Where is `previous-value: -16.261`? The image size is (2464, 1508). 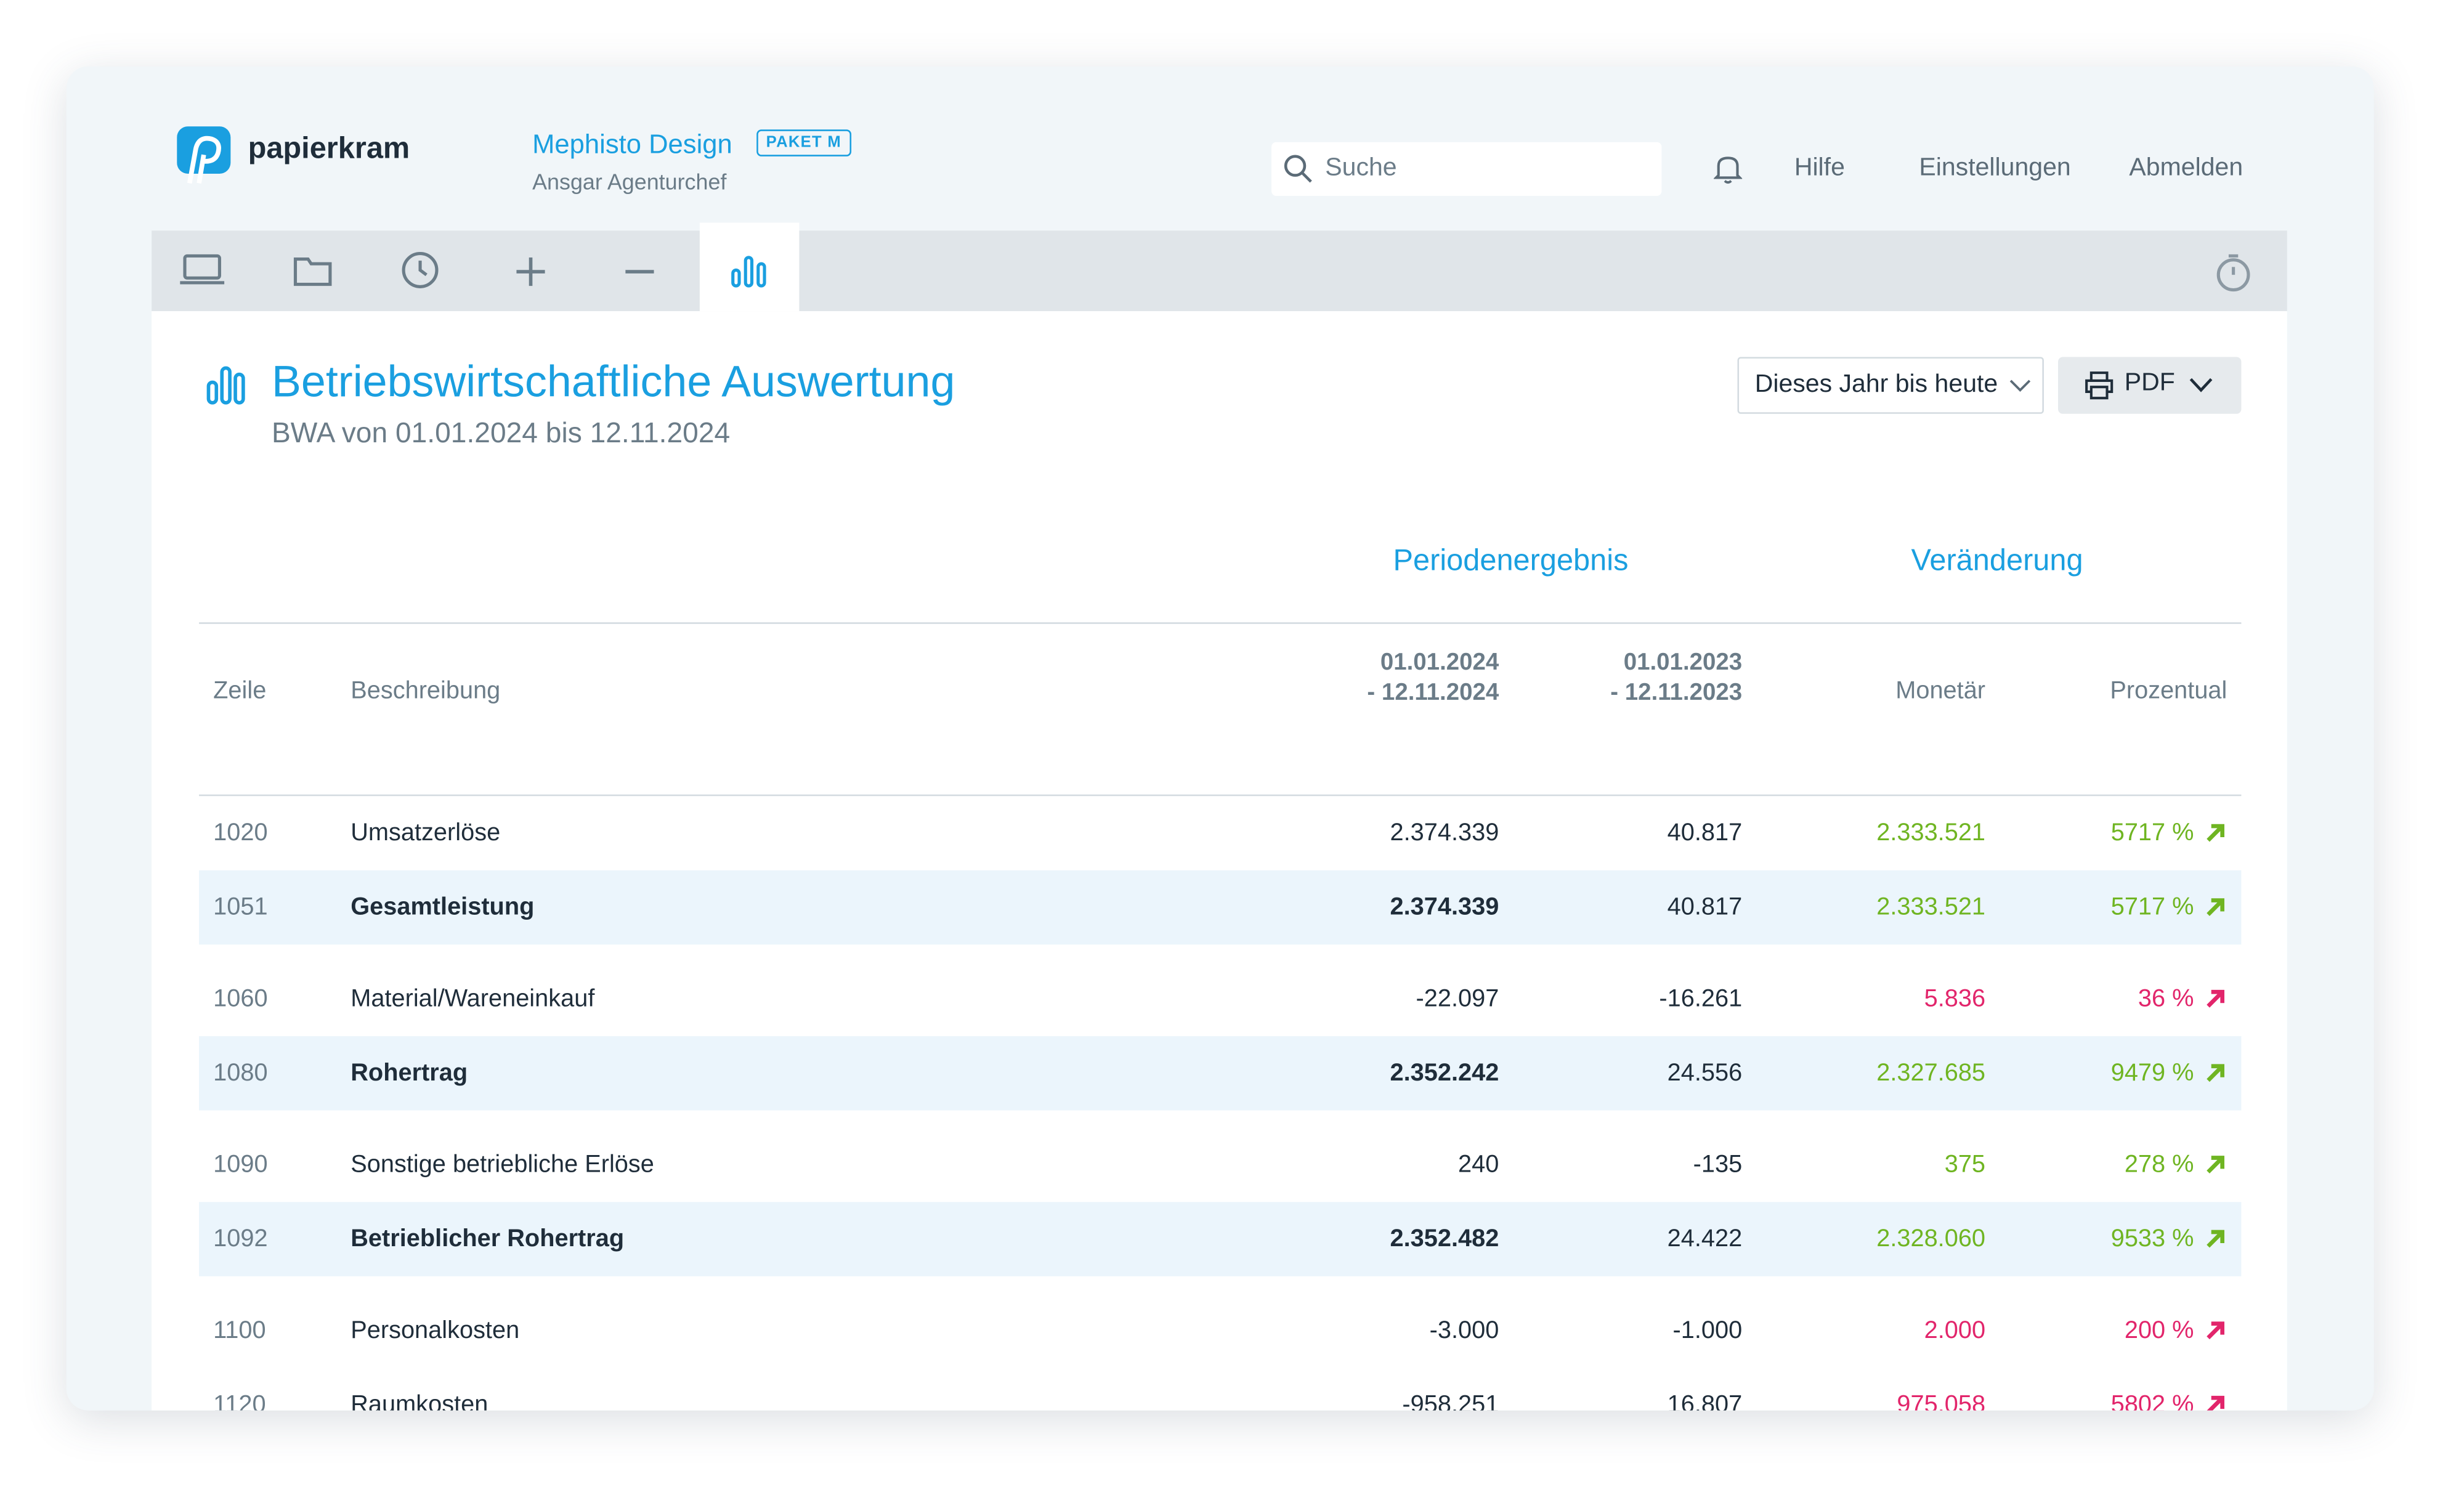
previous-value: -16.261 is located at coordinates (1701, 999).